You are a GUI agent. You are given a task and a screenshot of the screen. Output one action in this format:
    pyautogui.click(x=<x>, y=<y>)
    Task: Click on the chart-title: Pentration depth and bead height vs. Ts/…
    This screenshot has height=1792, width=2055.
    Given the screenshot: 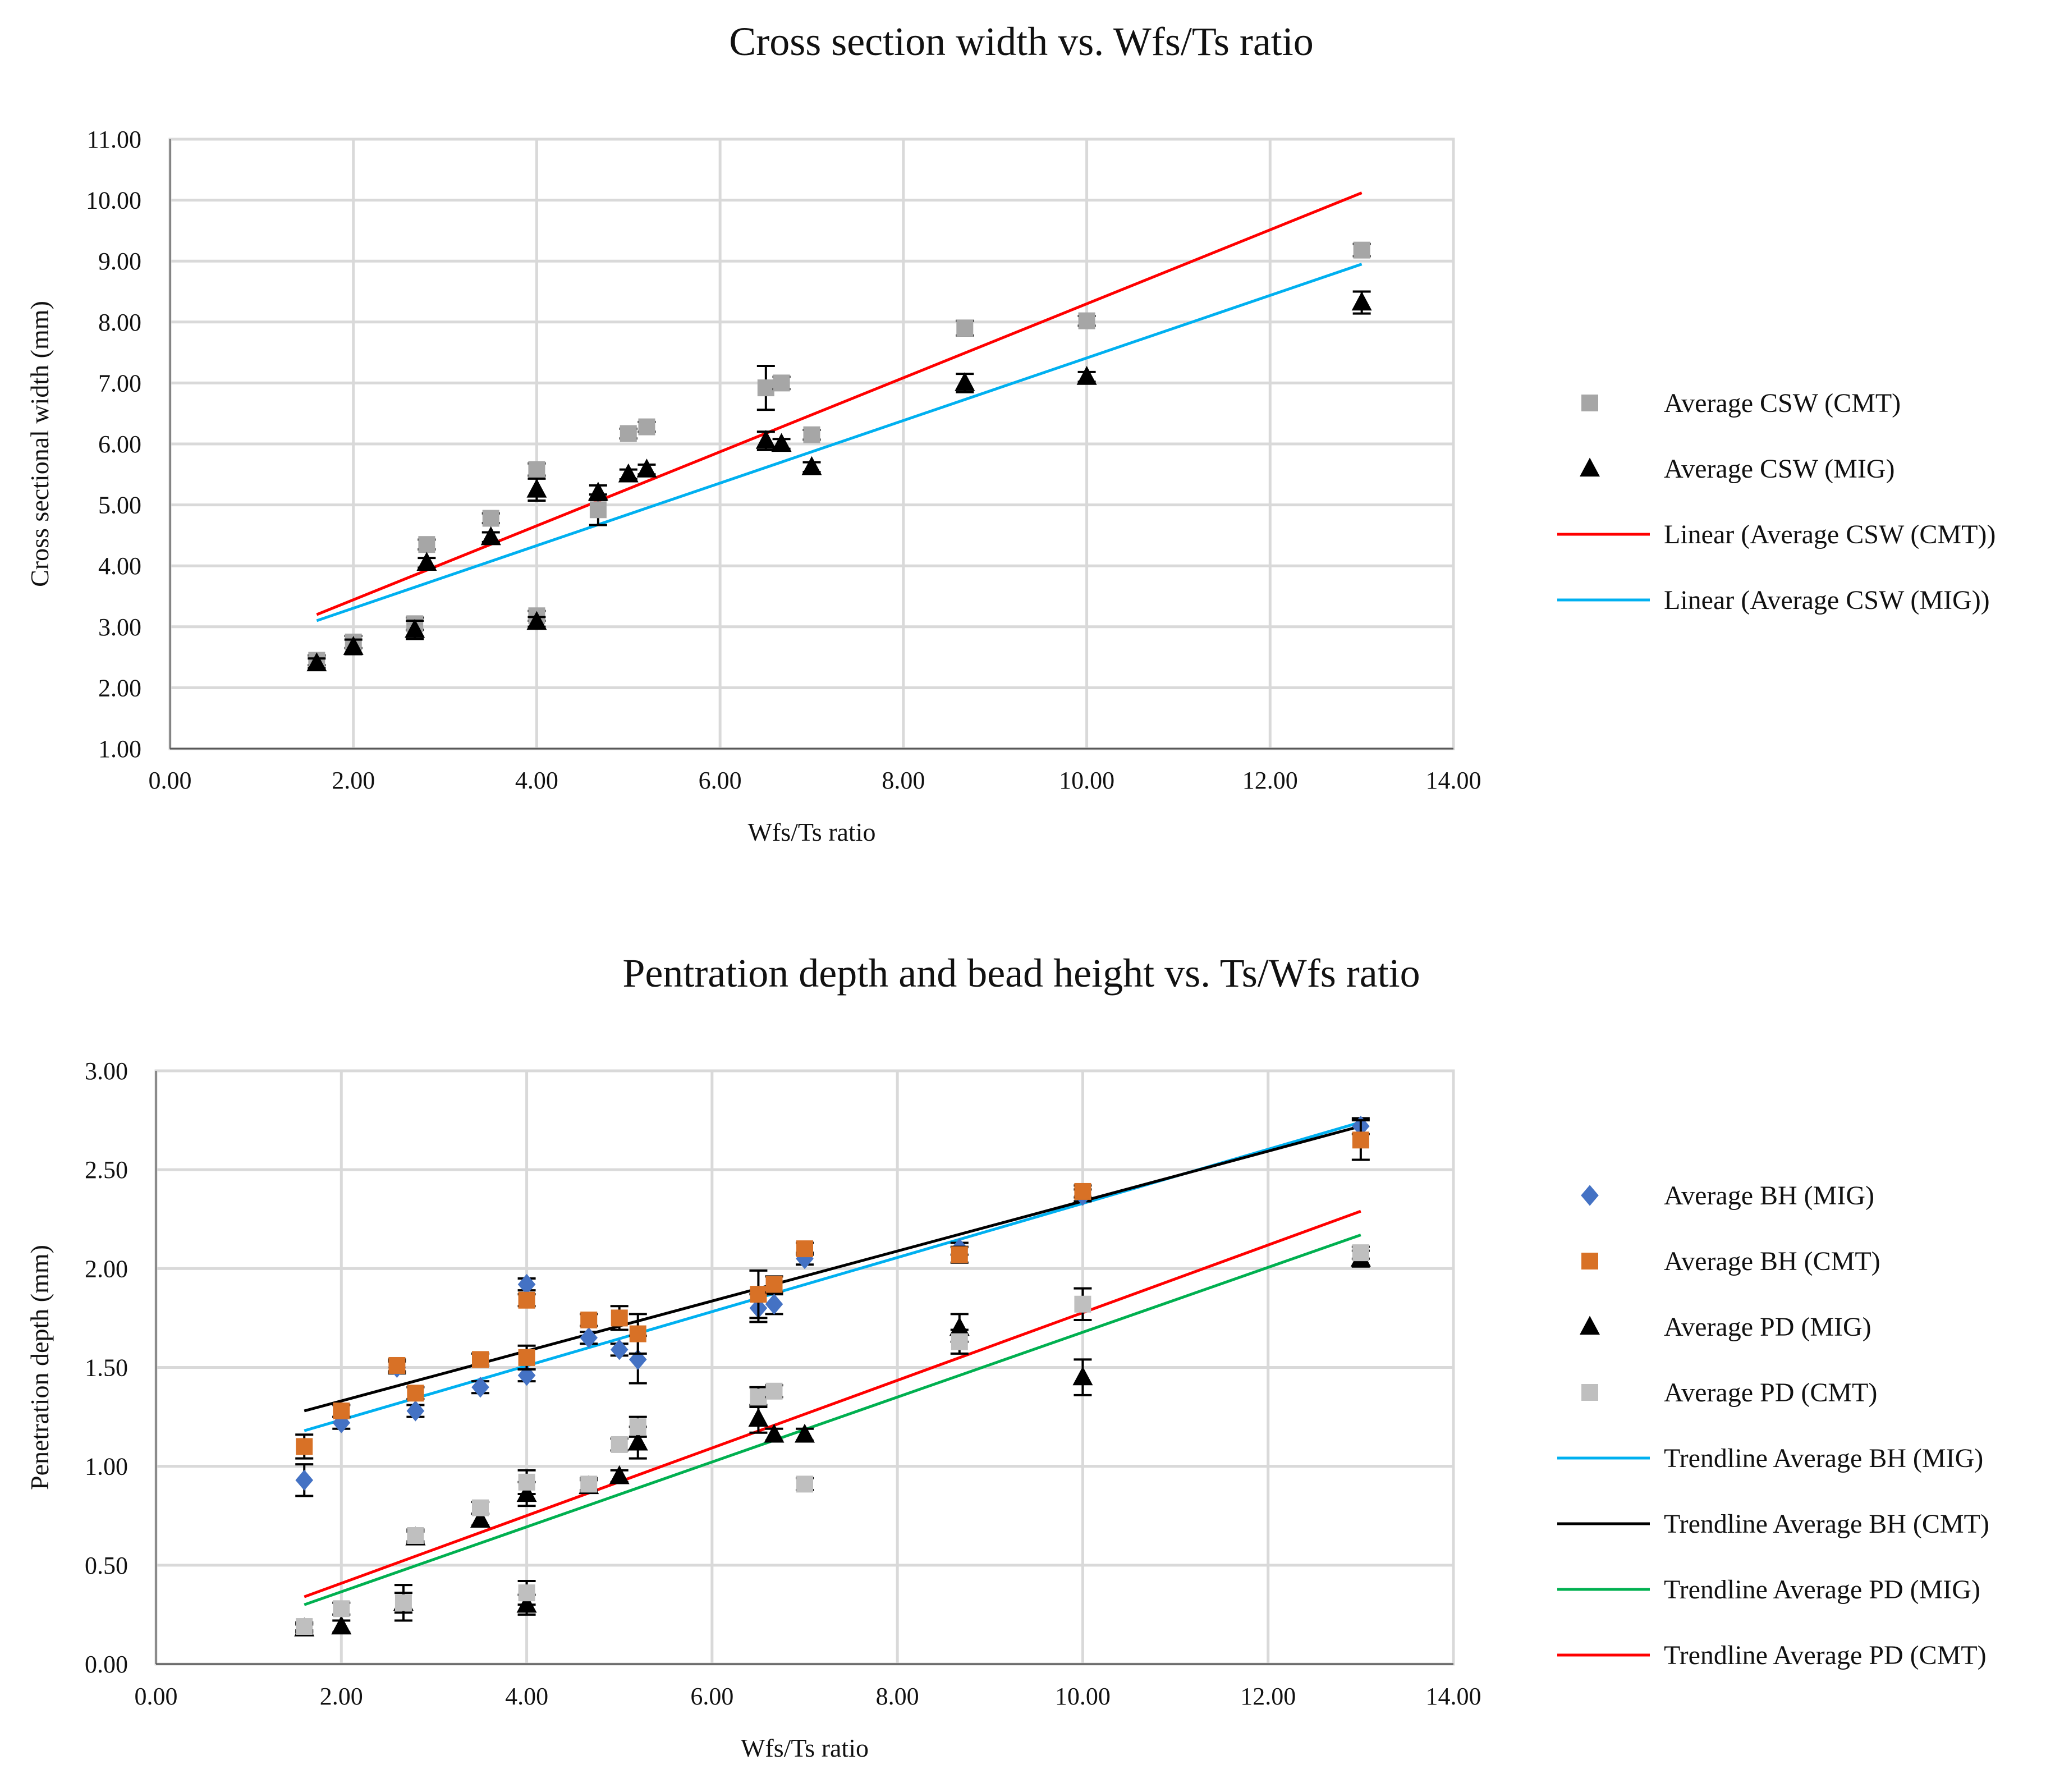 What is the action you would take?
    pyautogui.click(x=1021, y=974)
    